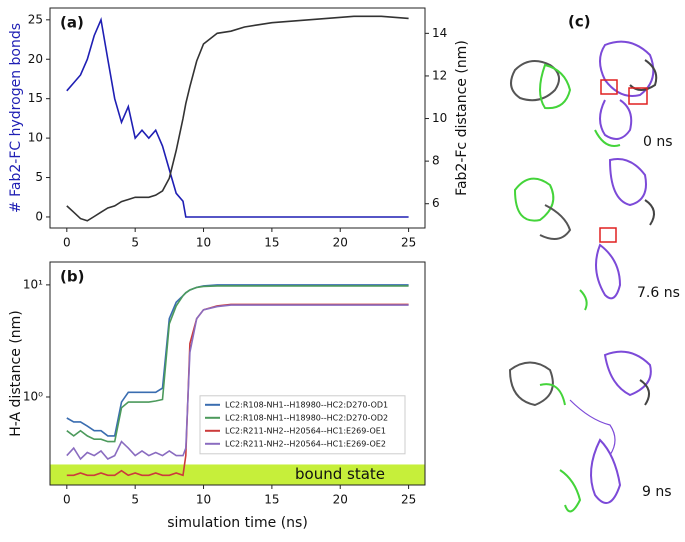  What do you see at coordinates (658, 142) in the screenshot?
I see `frame-label: 0 ns` at bounding box center [658, 142].